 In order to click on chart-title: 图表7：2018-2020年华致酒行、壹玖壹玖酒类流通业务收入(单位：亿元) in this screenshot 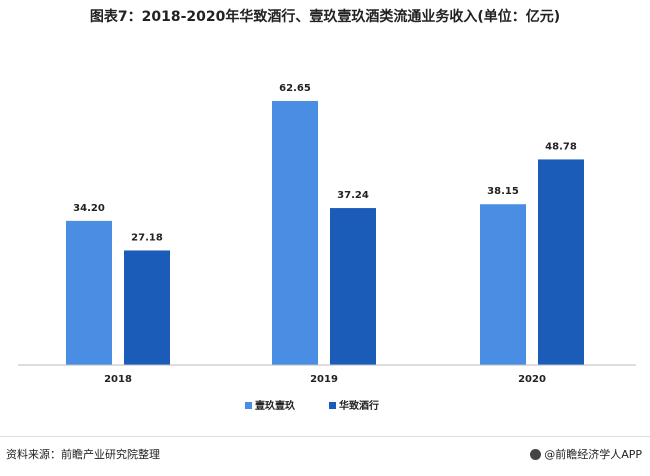, I will do `click(325, 17)`.